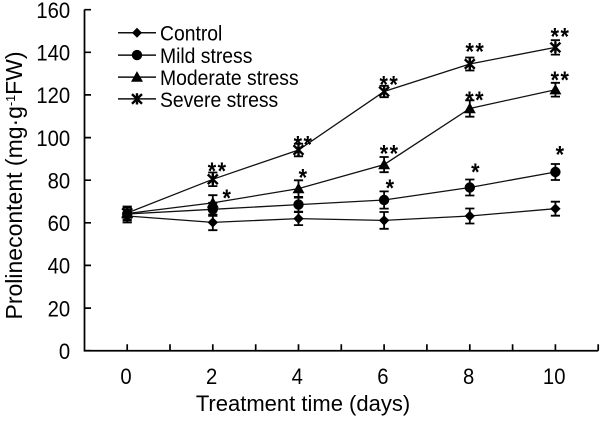  What do you see at coordinates (53, 53) in the screenshot?
I see `svg-text: 140` at bounding box center [53, 53].